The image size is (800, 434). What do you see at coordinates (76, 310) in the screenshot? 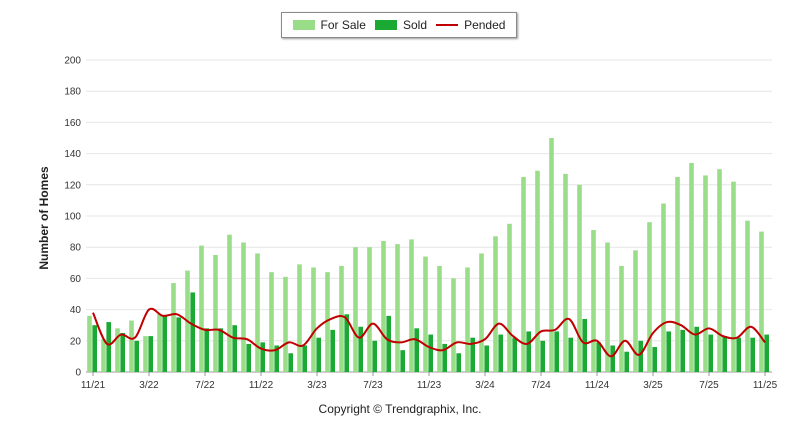
I see `y-tick-label: 40` at bounding box center [76, 310].